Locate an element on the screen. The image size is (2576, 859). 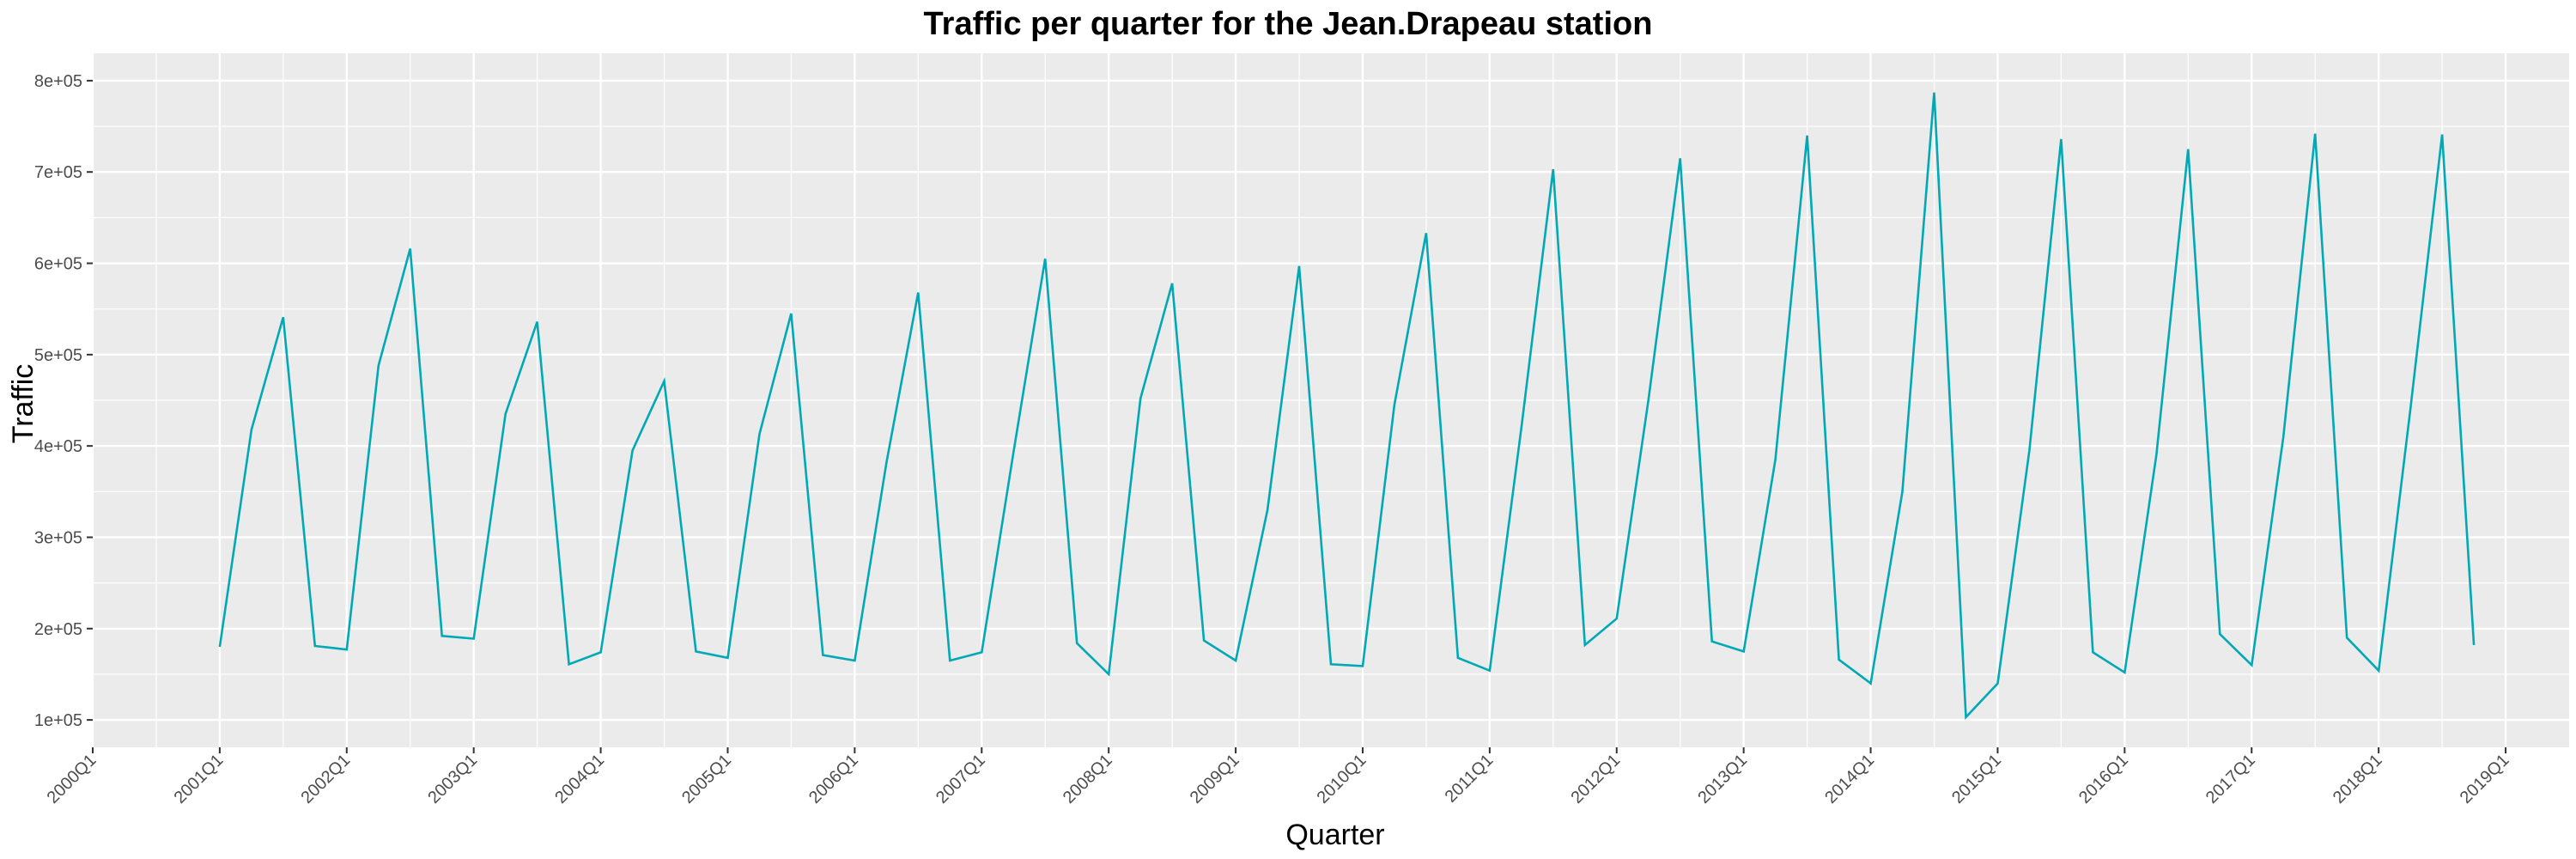
x-tick-label: 2014Q1 is located at coordinates (1850, 779).